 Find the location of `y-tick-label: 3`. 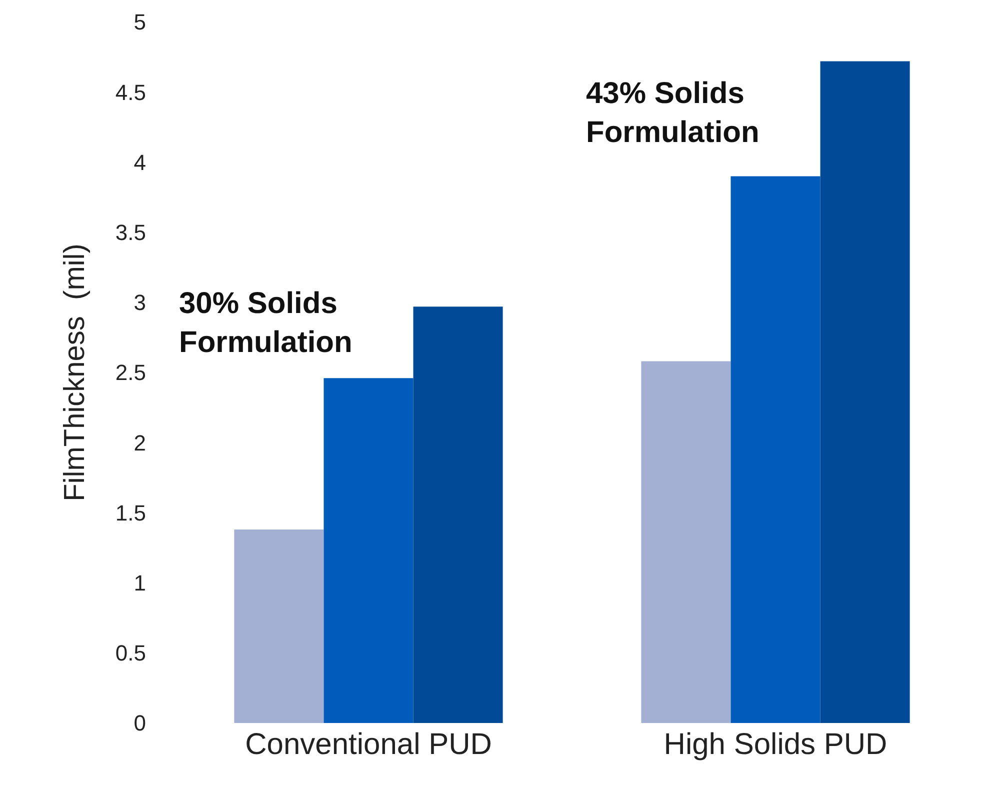

y-tick-label: 3 is located at coordinates (140, 303).